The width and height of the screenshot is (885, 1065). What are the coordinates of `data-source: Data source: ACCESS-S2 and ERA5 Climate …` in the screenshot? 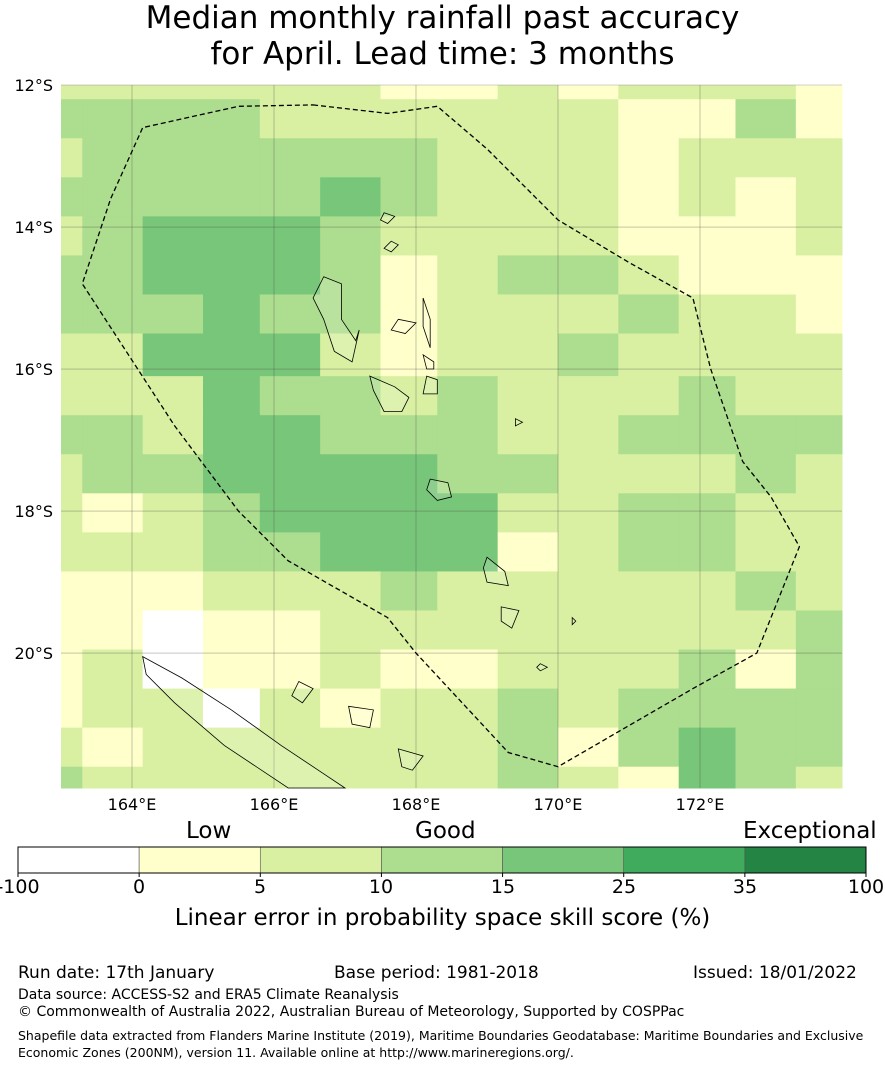 It's located at (208, 995).